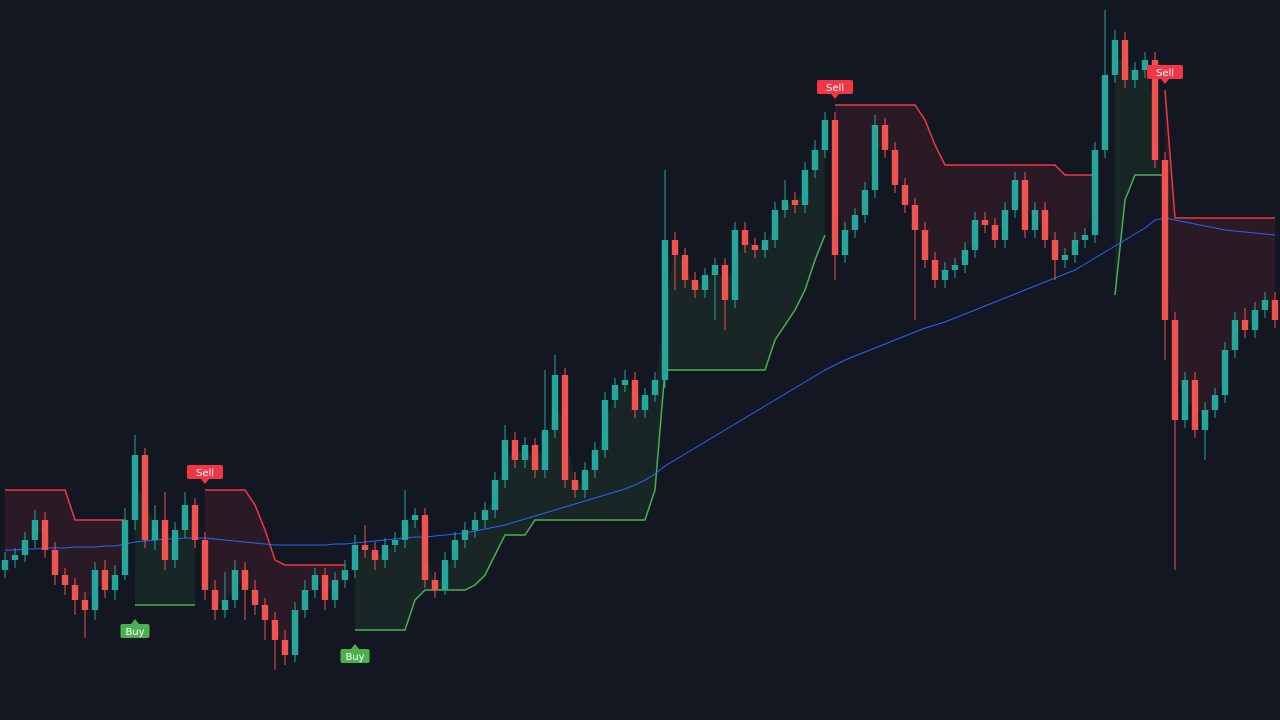  I want to click on signal: Sell, so click(205, 474).